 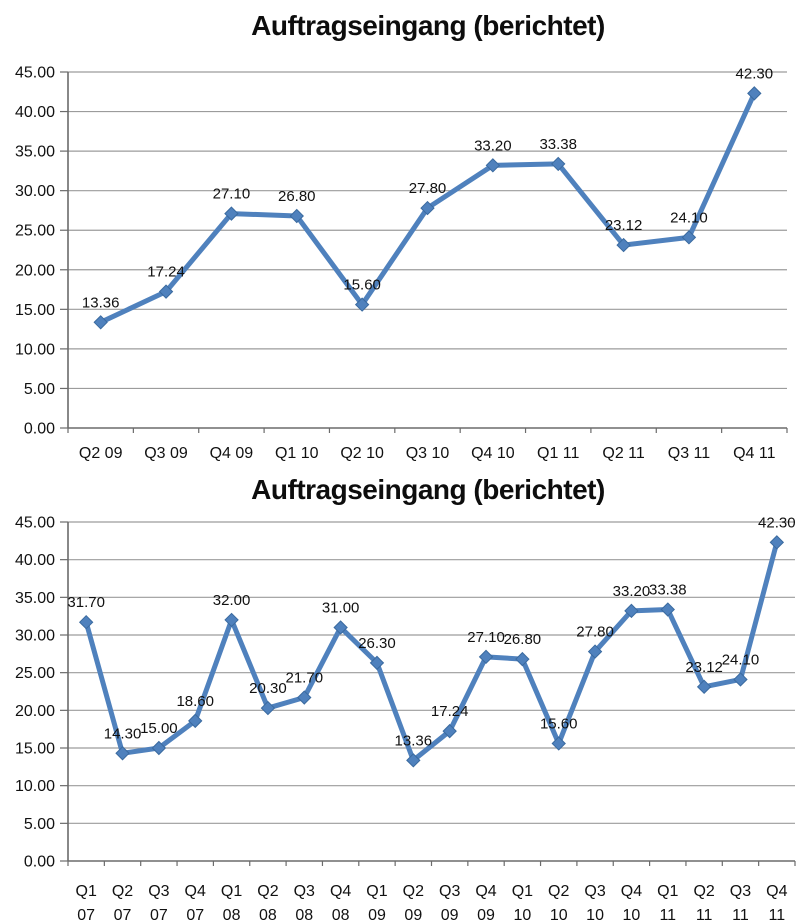 What do you see at coordinates (559, 723) in the screenshot?
I see `data-label: 15.60` at bounding box center [559, 723].